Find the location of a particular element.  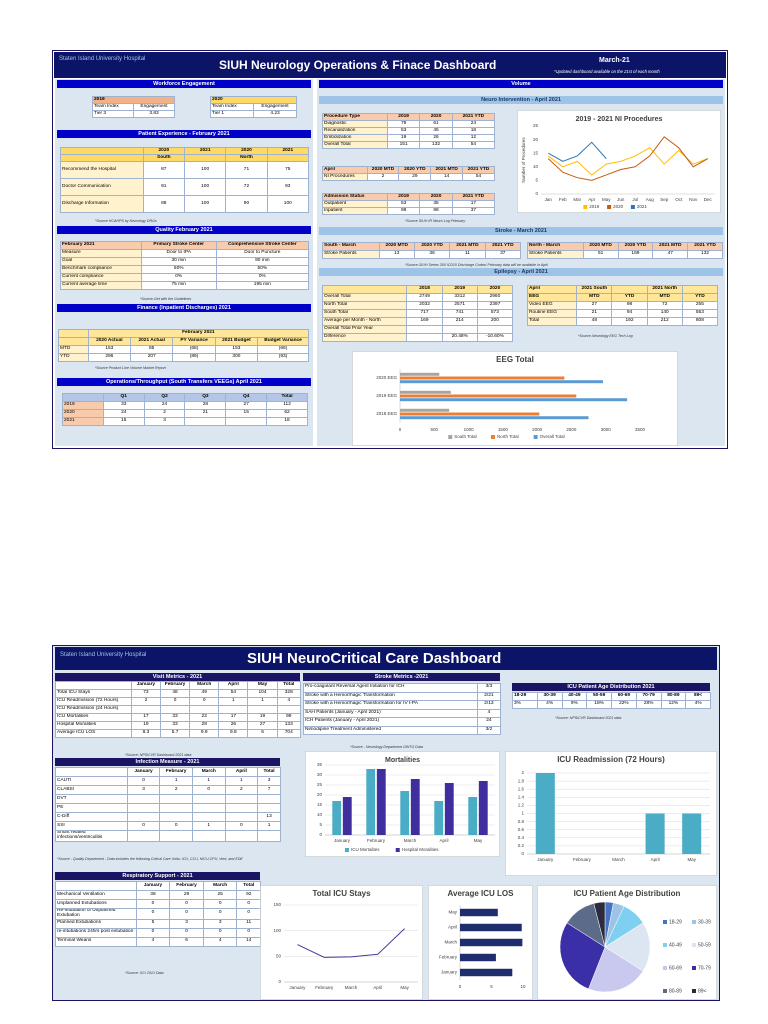

table-row: Overall Total 2749 3312 2960 is located at coordinates (417, 297).